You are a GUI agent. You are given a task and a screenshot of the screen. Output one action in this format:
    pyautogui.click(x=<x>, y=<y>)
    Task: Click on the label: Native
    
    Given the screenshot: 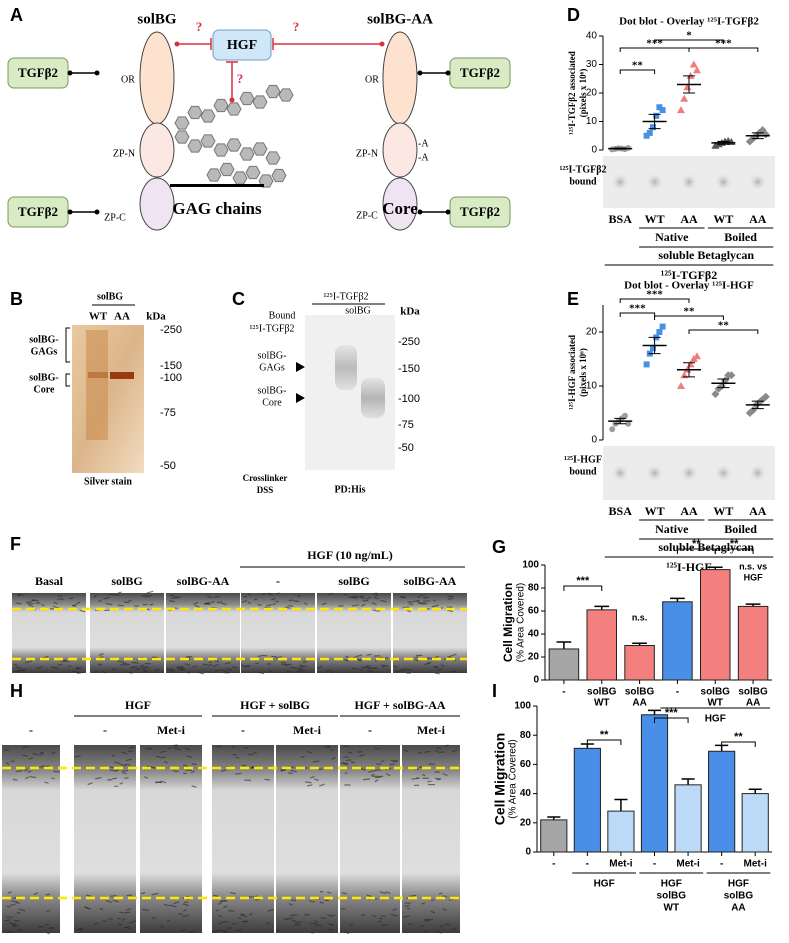 What is the action you would take?
    pyautogui.click(x=672, y=529)
    